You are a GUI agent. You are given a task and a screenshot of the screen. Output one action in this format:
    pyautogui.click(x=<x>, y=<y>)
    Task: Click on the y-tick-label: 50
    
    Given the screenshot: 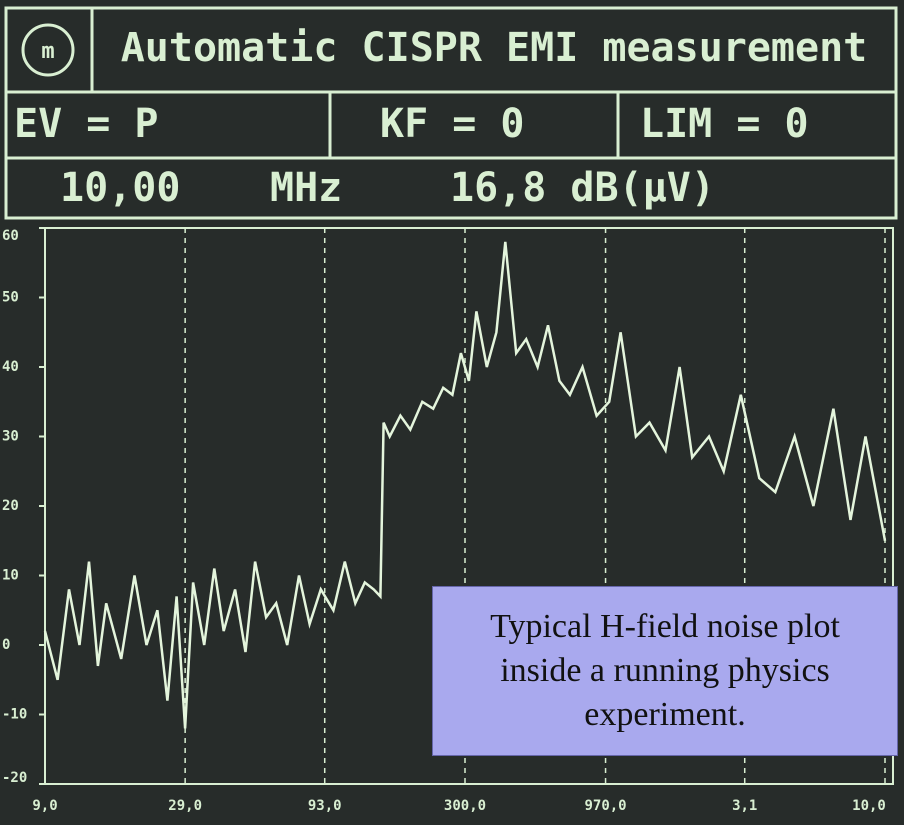 What is the action you would take?
    pyautogui.click(x=10, y=298)
    